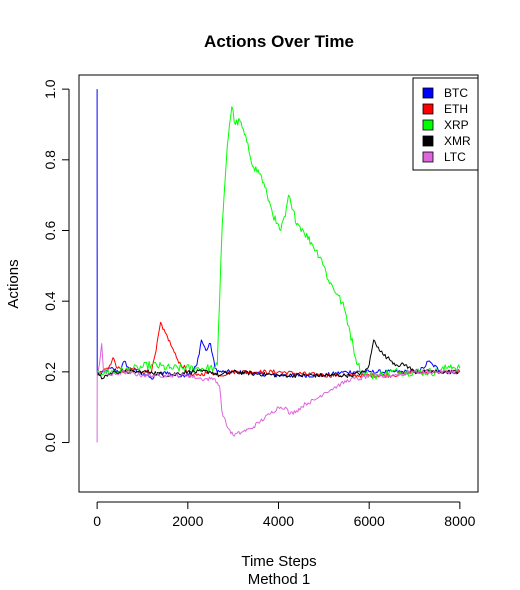  Describe the element at coordinates (428, 93) in the screenshot. I see `legend-swatch-btc` at that location.